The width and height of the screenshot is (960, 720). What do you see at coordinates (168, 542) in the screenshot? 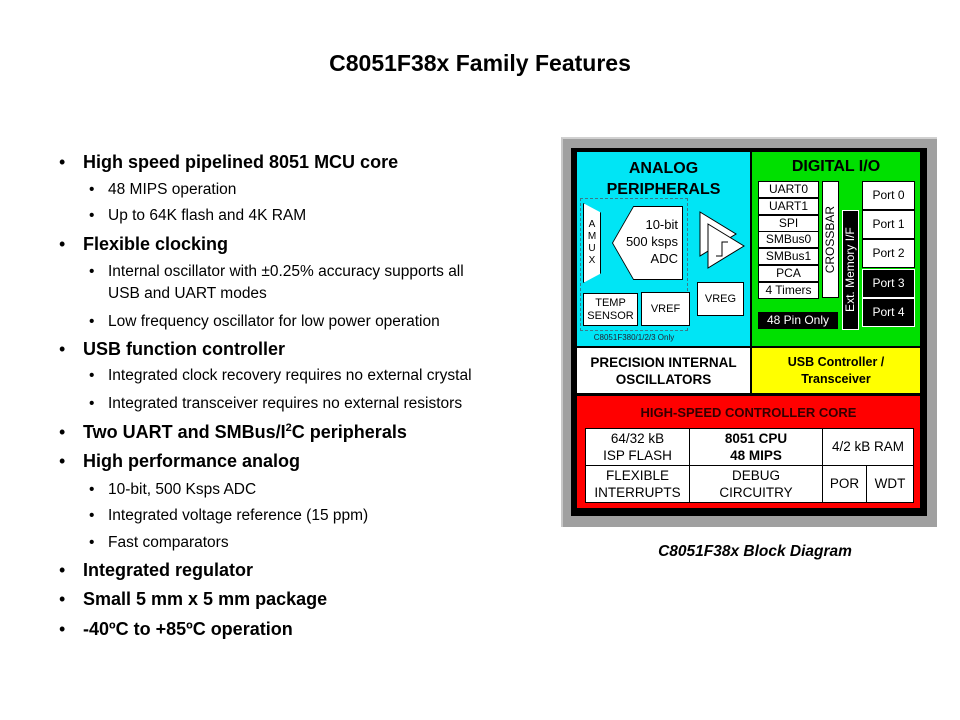
I see `bullet-text: Fast comparators` at bounding box center [168, 542].